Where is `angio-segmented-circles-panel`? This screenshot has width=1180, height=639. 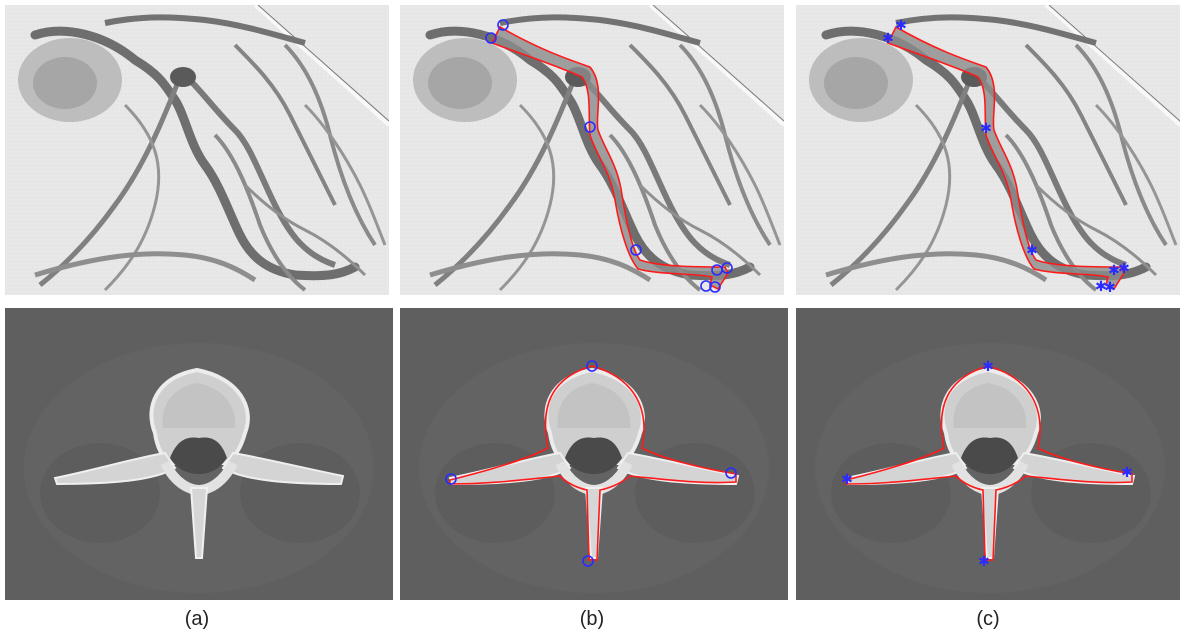 angio-segmented-circles-panel is located at coordinates (592, 150).